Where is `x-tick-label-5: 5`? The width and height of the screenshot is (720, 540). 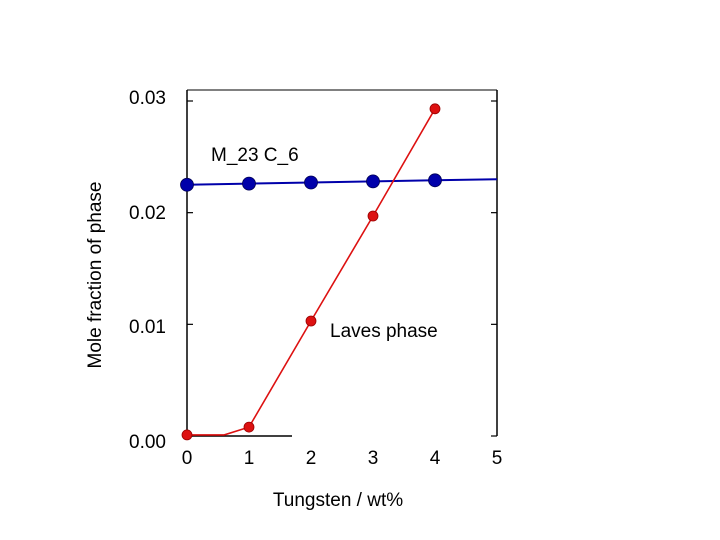 x-tick-label-5: 5 is located at coordinates (497, 458).